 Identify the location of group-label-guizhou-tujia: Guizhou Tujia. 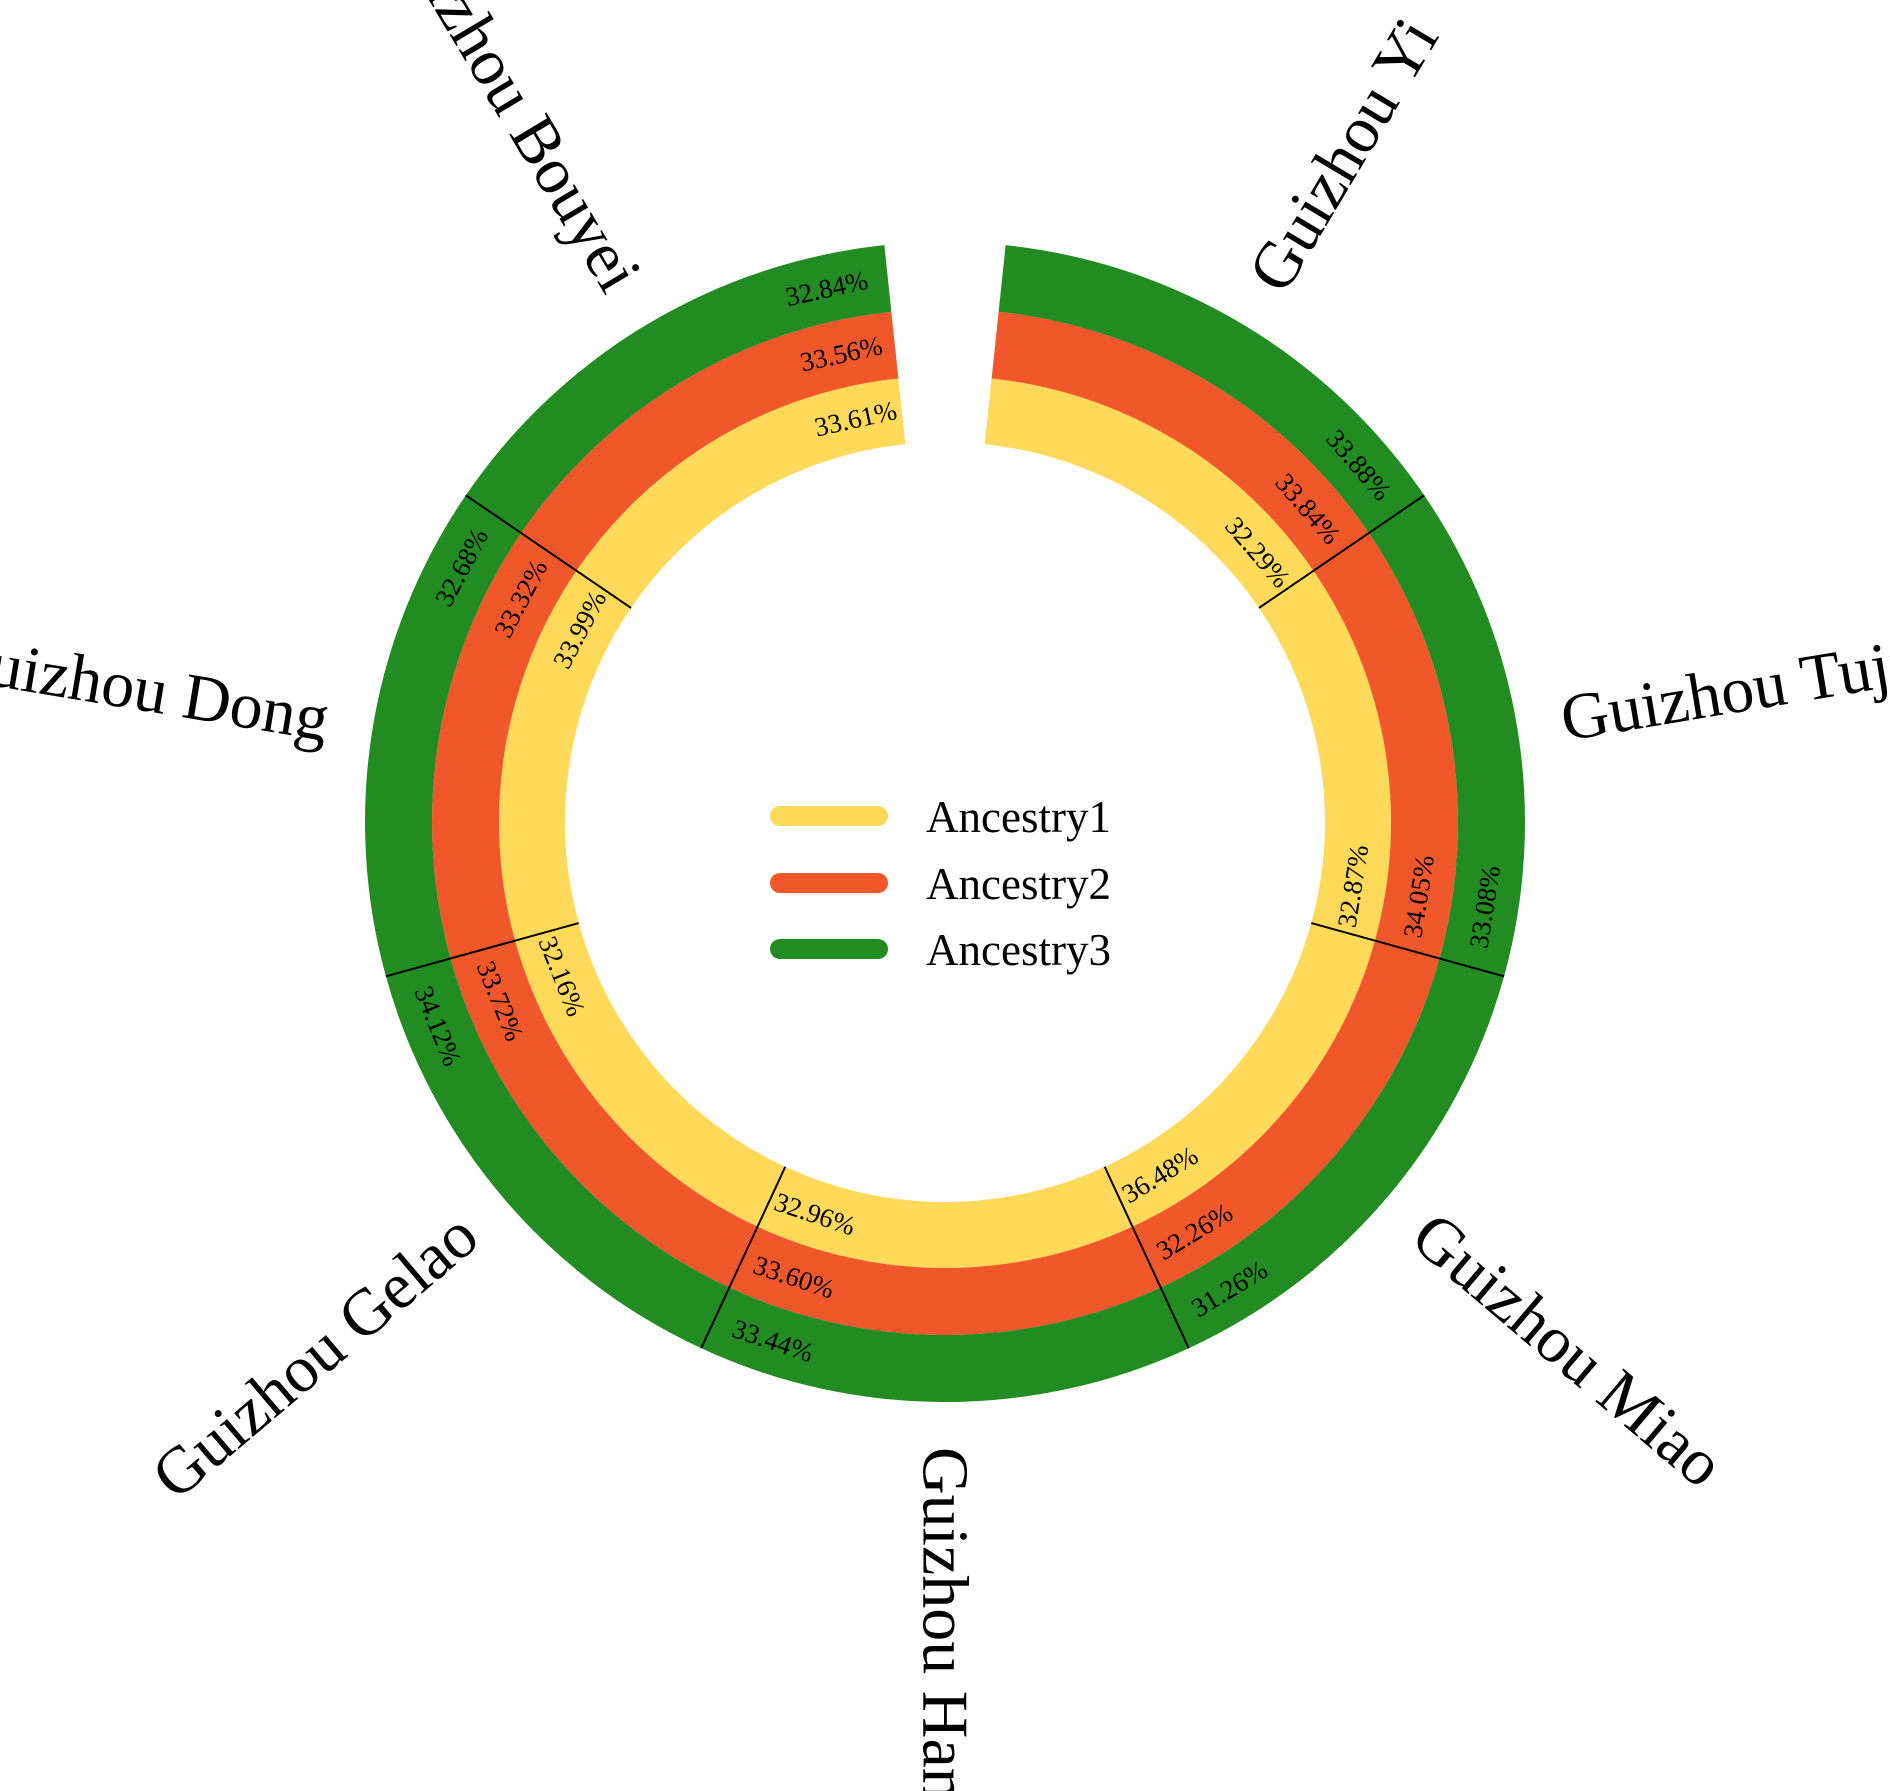
(1723, 688).